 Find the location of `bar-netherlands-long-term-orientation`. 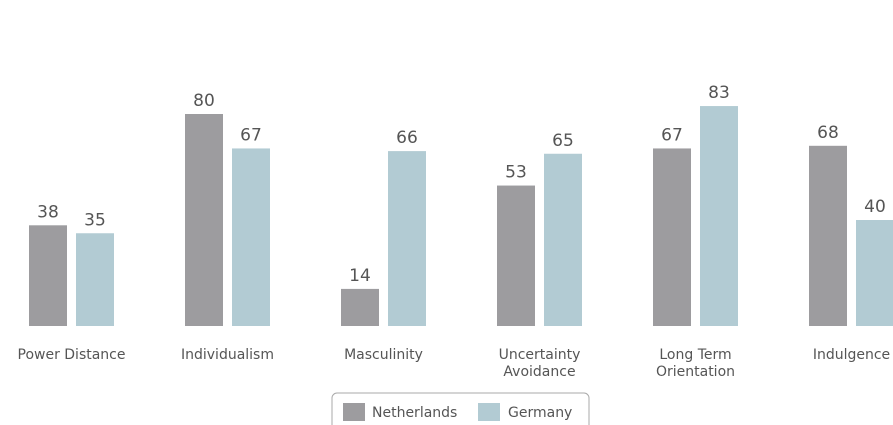

bar-netherlands-long-term-orientation is located at coordinates (672, 237).